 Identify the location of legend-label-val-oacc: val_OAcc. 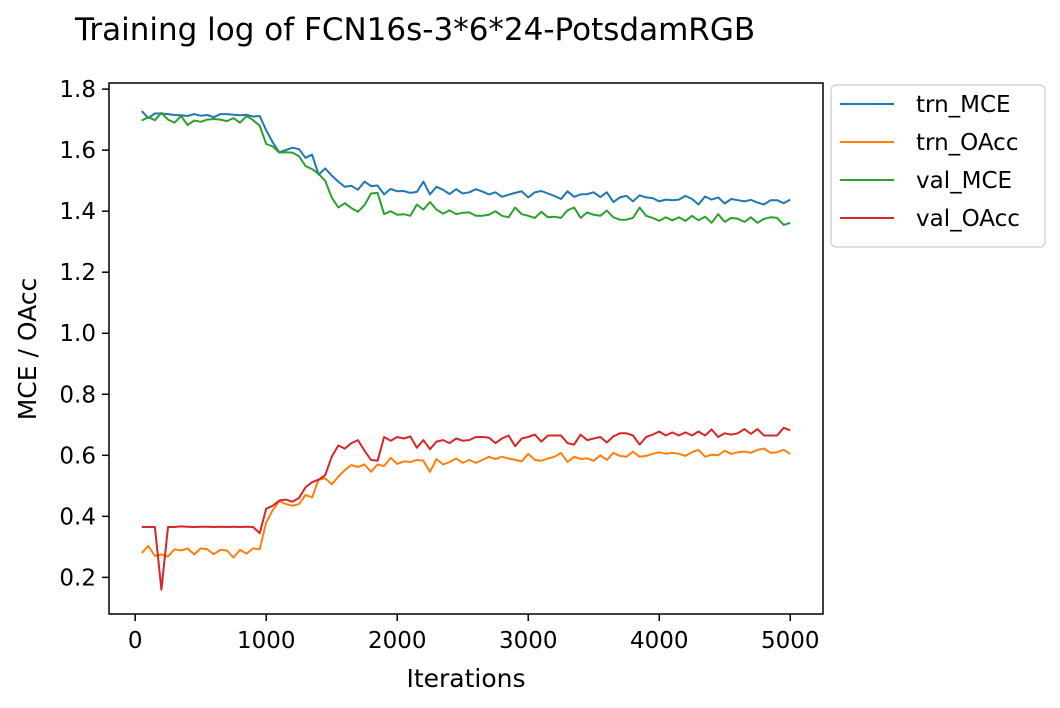
(968, 219).